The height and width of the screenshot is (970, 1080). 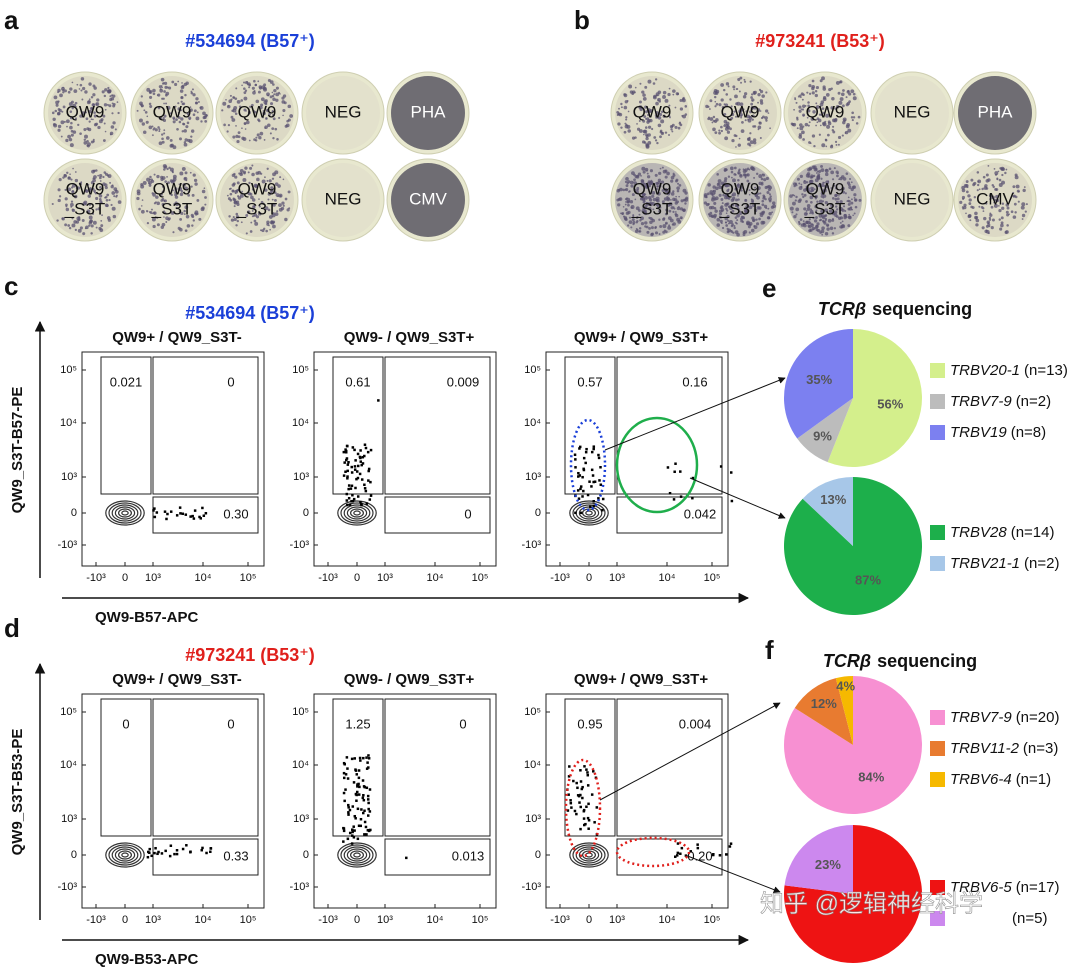 I want to click on legend-count: (n=14), so click(x=1033, y=532).